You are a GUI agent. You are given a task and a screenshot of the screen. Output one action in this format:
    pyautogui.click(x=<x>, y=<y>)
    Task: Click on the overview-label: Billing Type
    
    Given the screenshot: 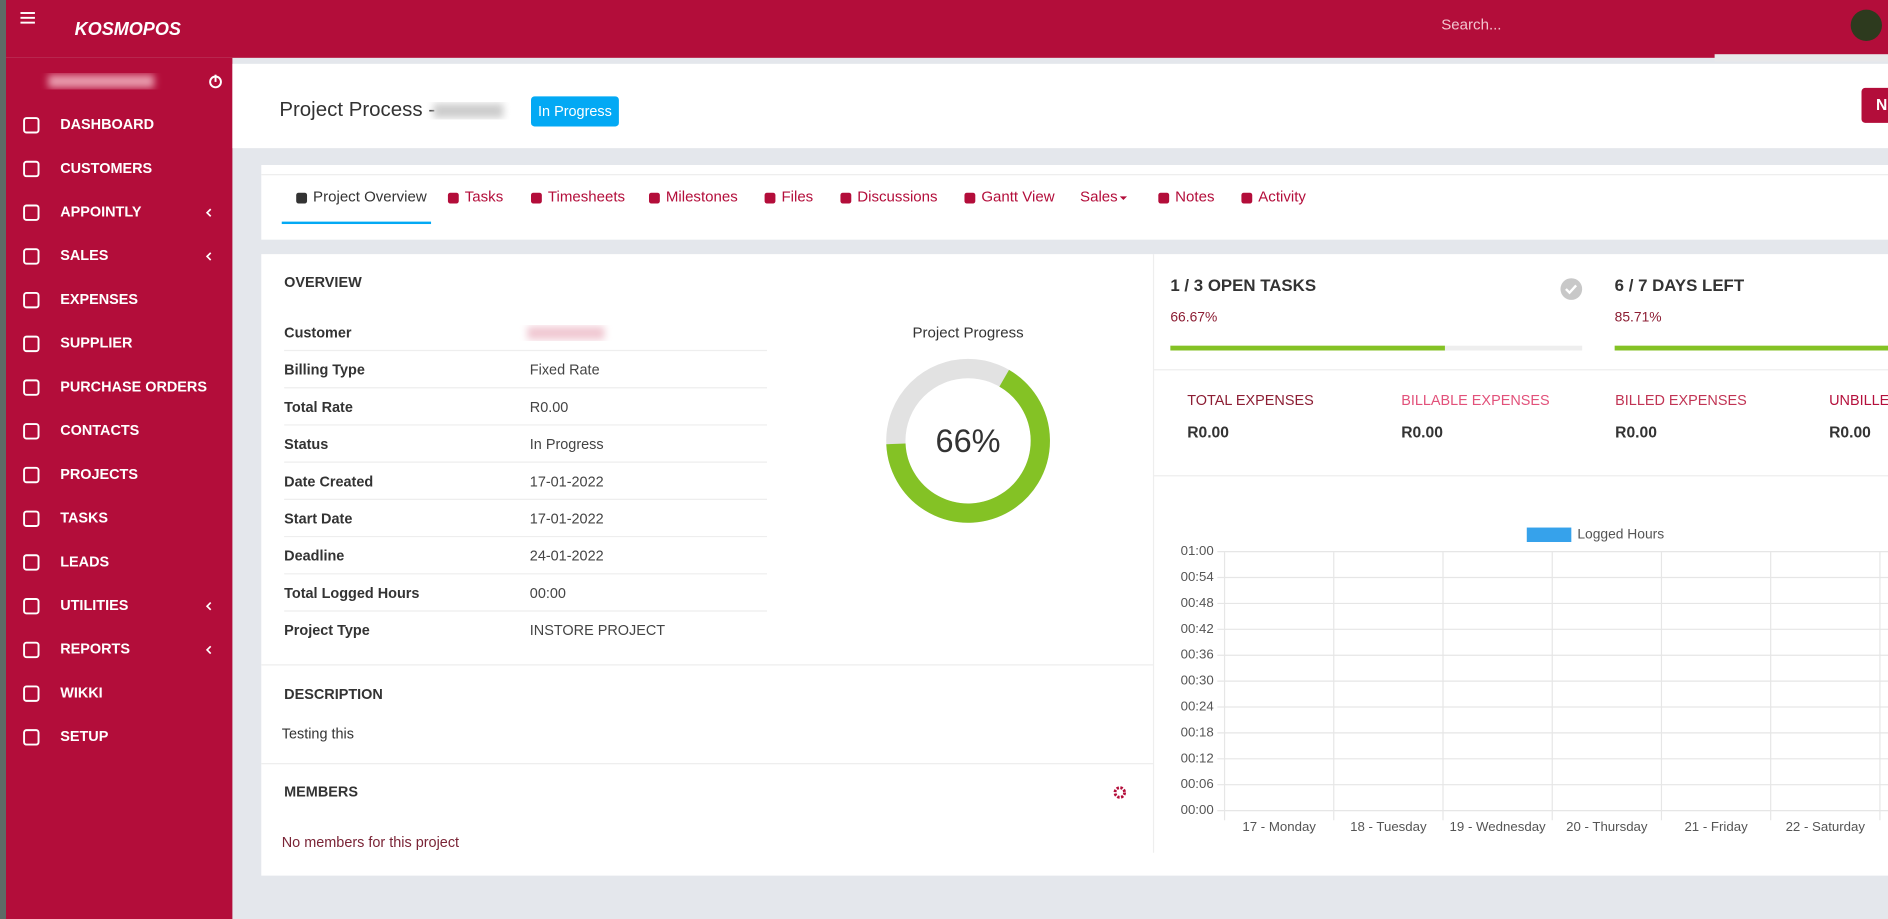 What is the action you would take?
    pyautogui.click(x=324, y=371)
    